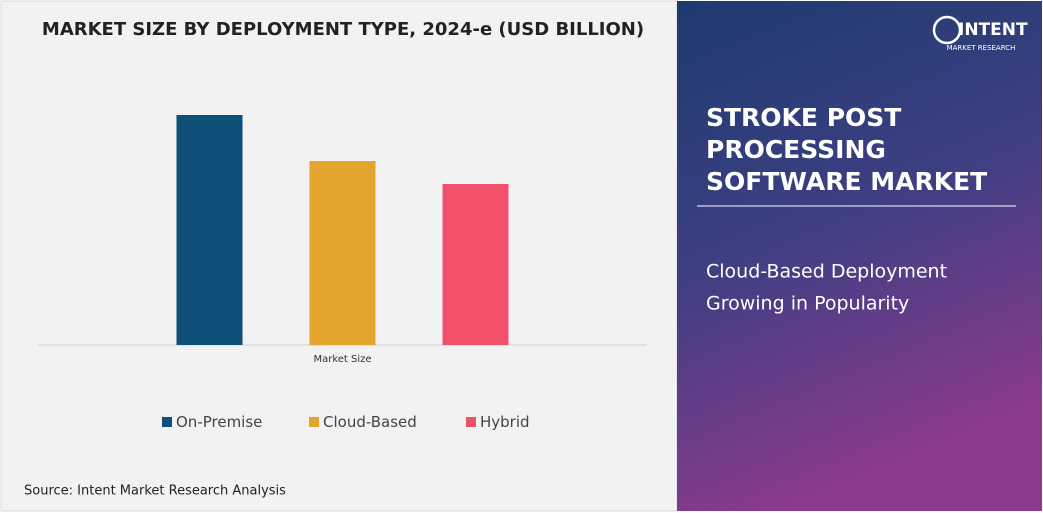 The height and width of the screenshot is (513, 1043). Describe the element at coordinates (807, 304) in the screenshot. I see `panel-subtitle-line: Growing in Popularity` at that location.